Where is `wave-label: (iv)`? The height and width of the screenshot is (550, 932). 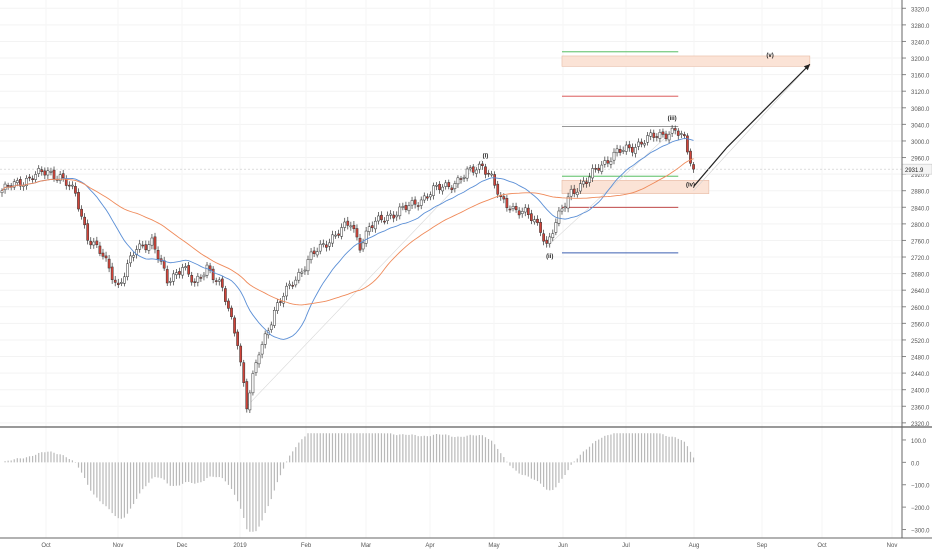
wave-label: (iv) is located at coordinates (690, 186).